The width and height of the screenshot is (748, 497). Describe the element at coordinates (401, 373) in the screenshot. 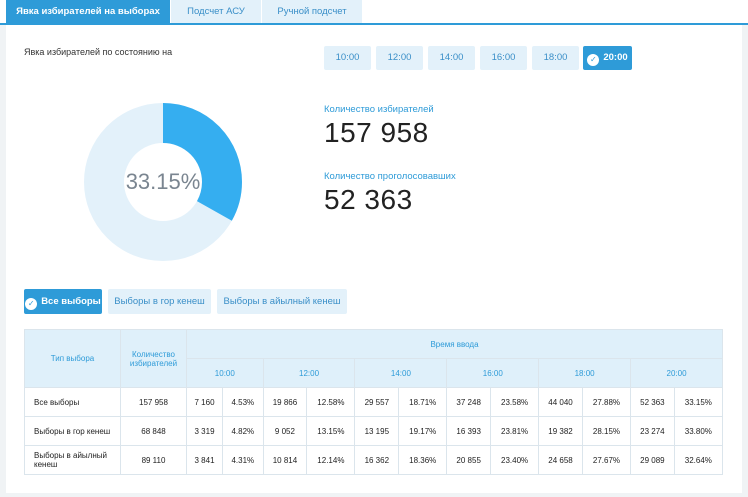

I see `header-time-14: 14:00` at that location.